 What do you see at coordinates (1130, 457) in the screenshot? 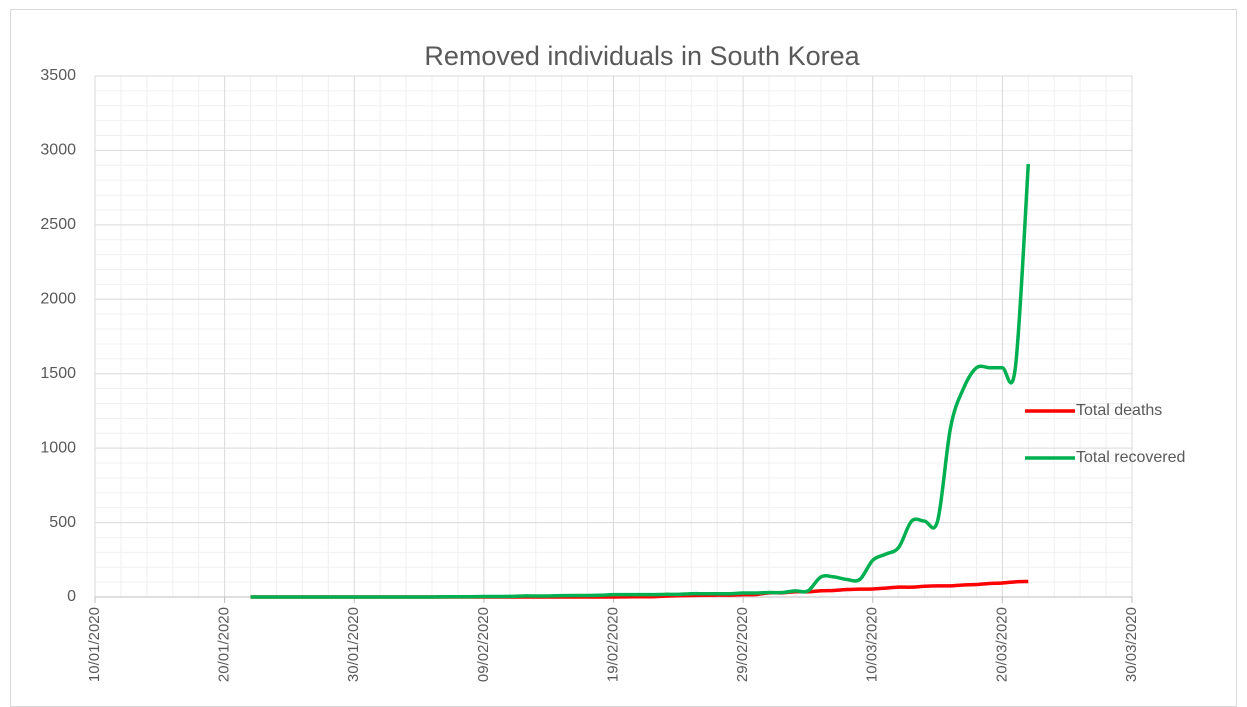
I see `legend-label: Total recovered` at bounding box center [1130, 457].